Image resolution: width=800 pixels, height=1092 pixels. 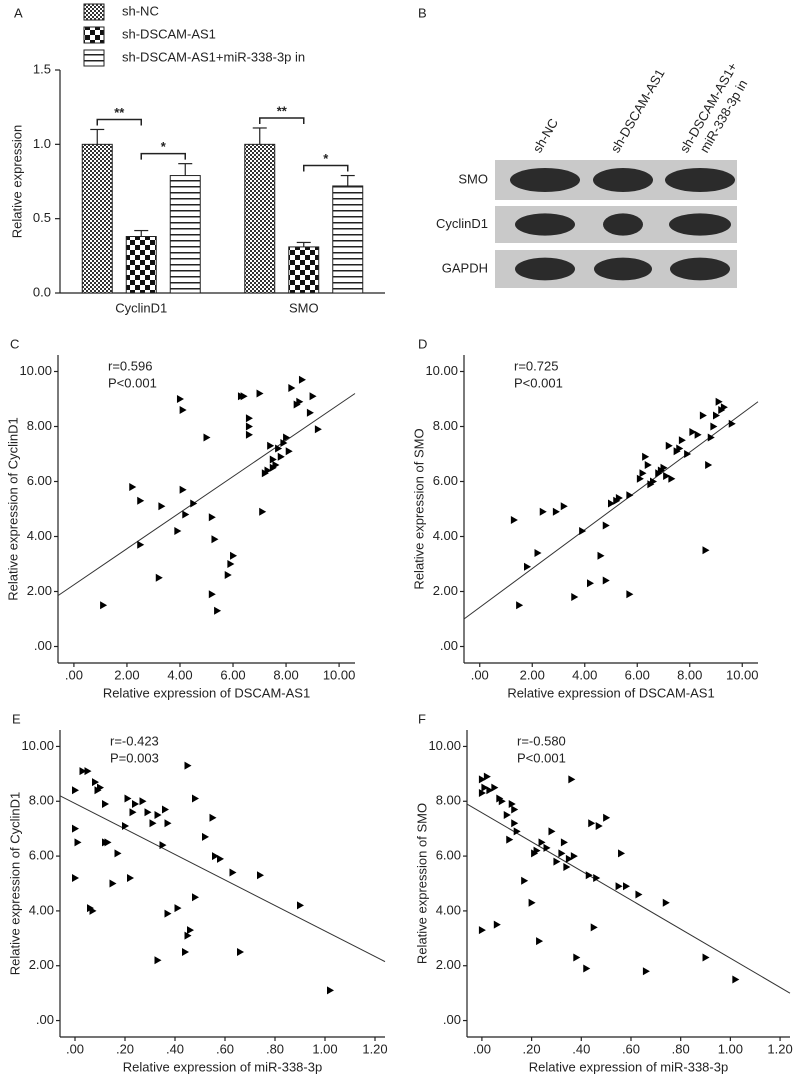 I want to click on panel-letter: E, so click(x=16, y=718).